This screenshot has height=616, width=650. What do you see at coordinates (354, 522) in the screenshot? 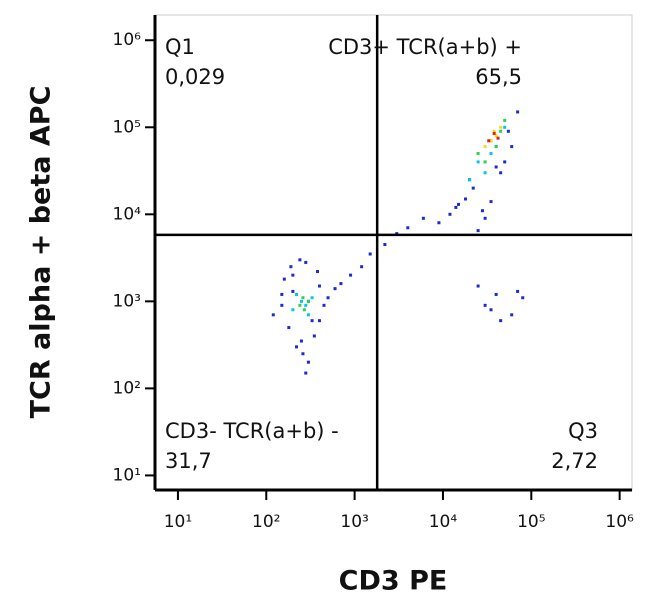
I see `x-tick-label: 10³` at bounding box center [354, 522].